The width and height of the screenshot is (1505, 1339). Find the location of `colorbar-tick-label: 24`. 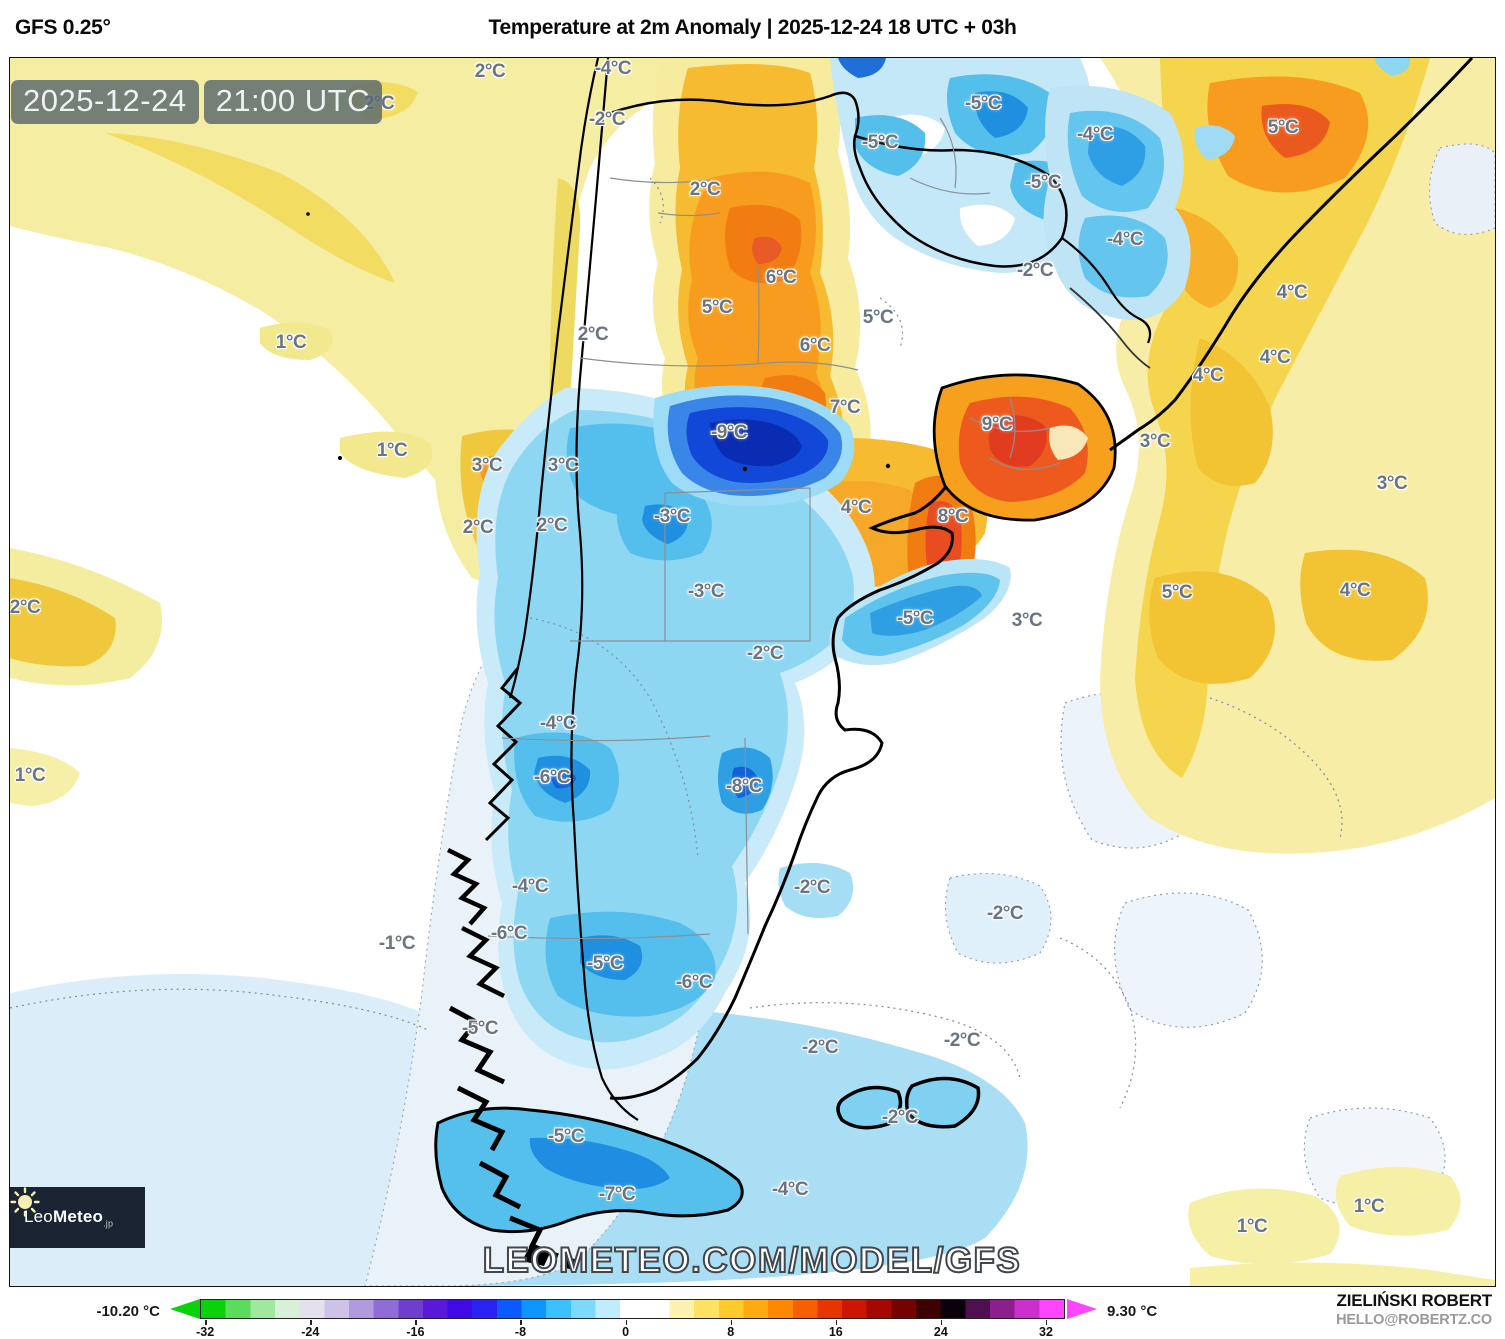

colorbar-tick-label: 24 is located at coordinates (940, 1332).